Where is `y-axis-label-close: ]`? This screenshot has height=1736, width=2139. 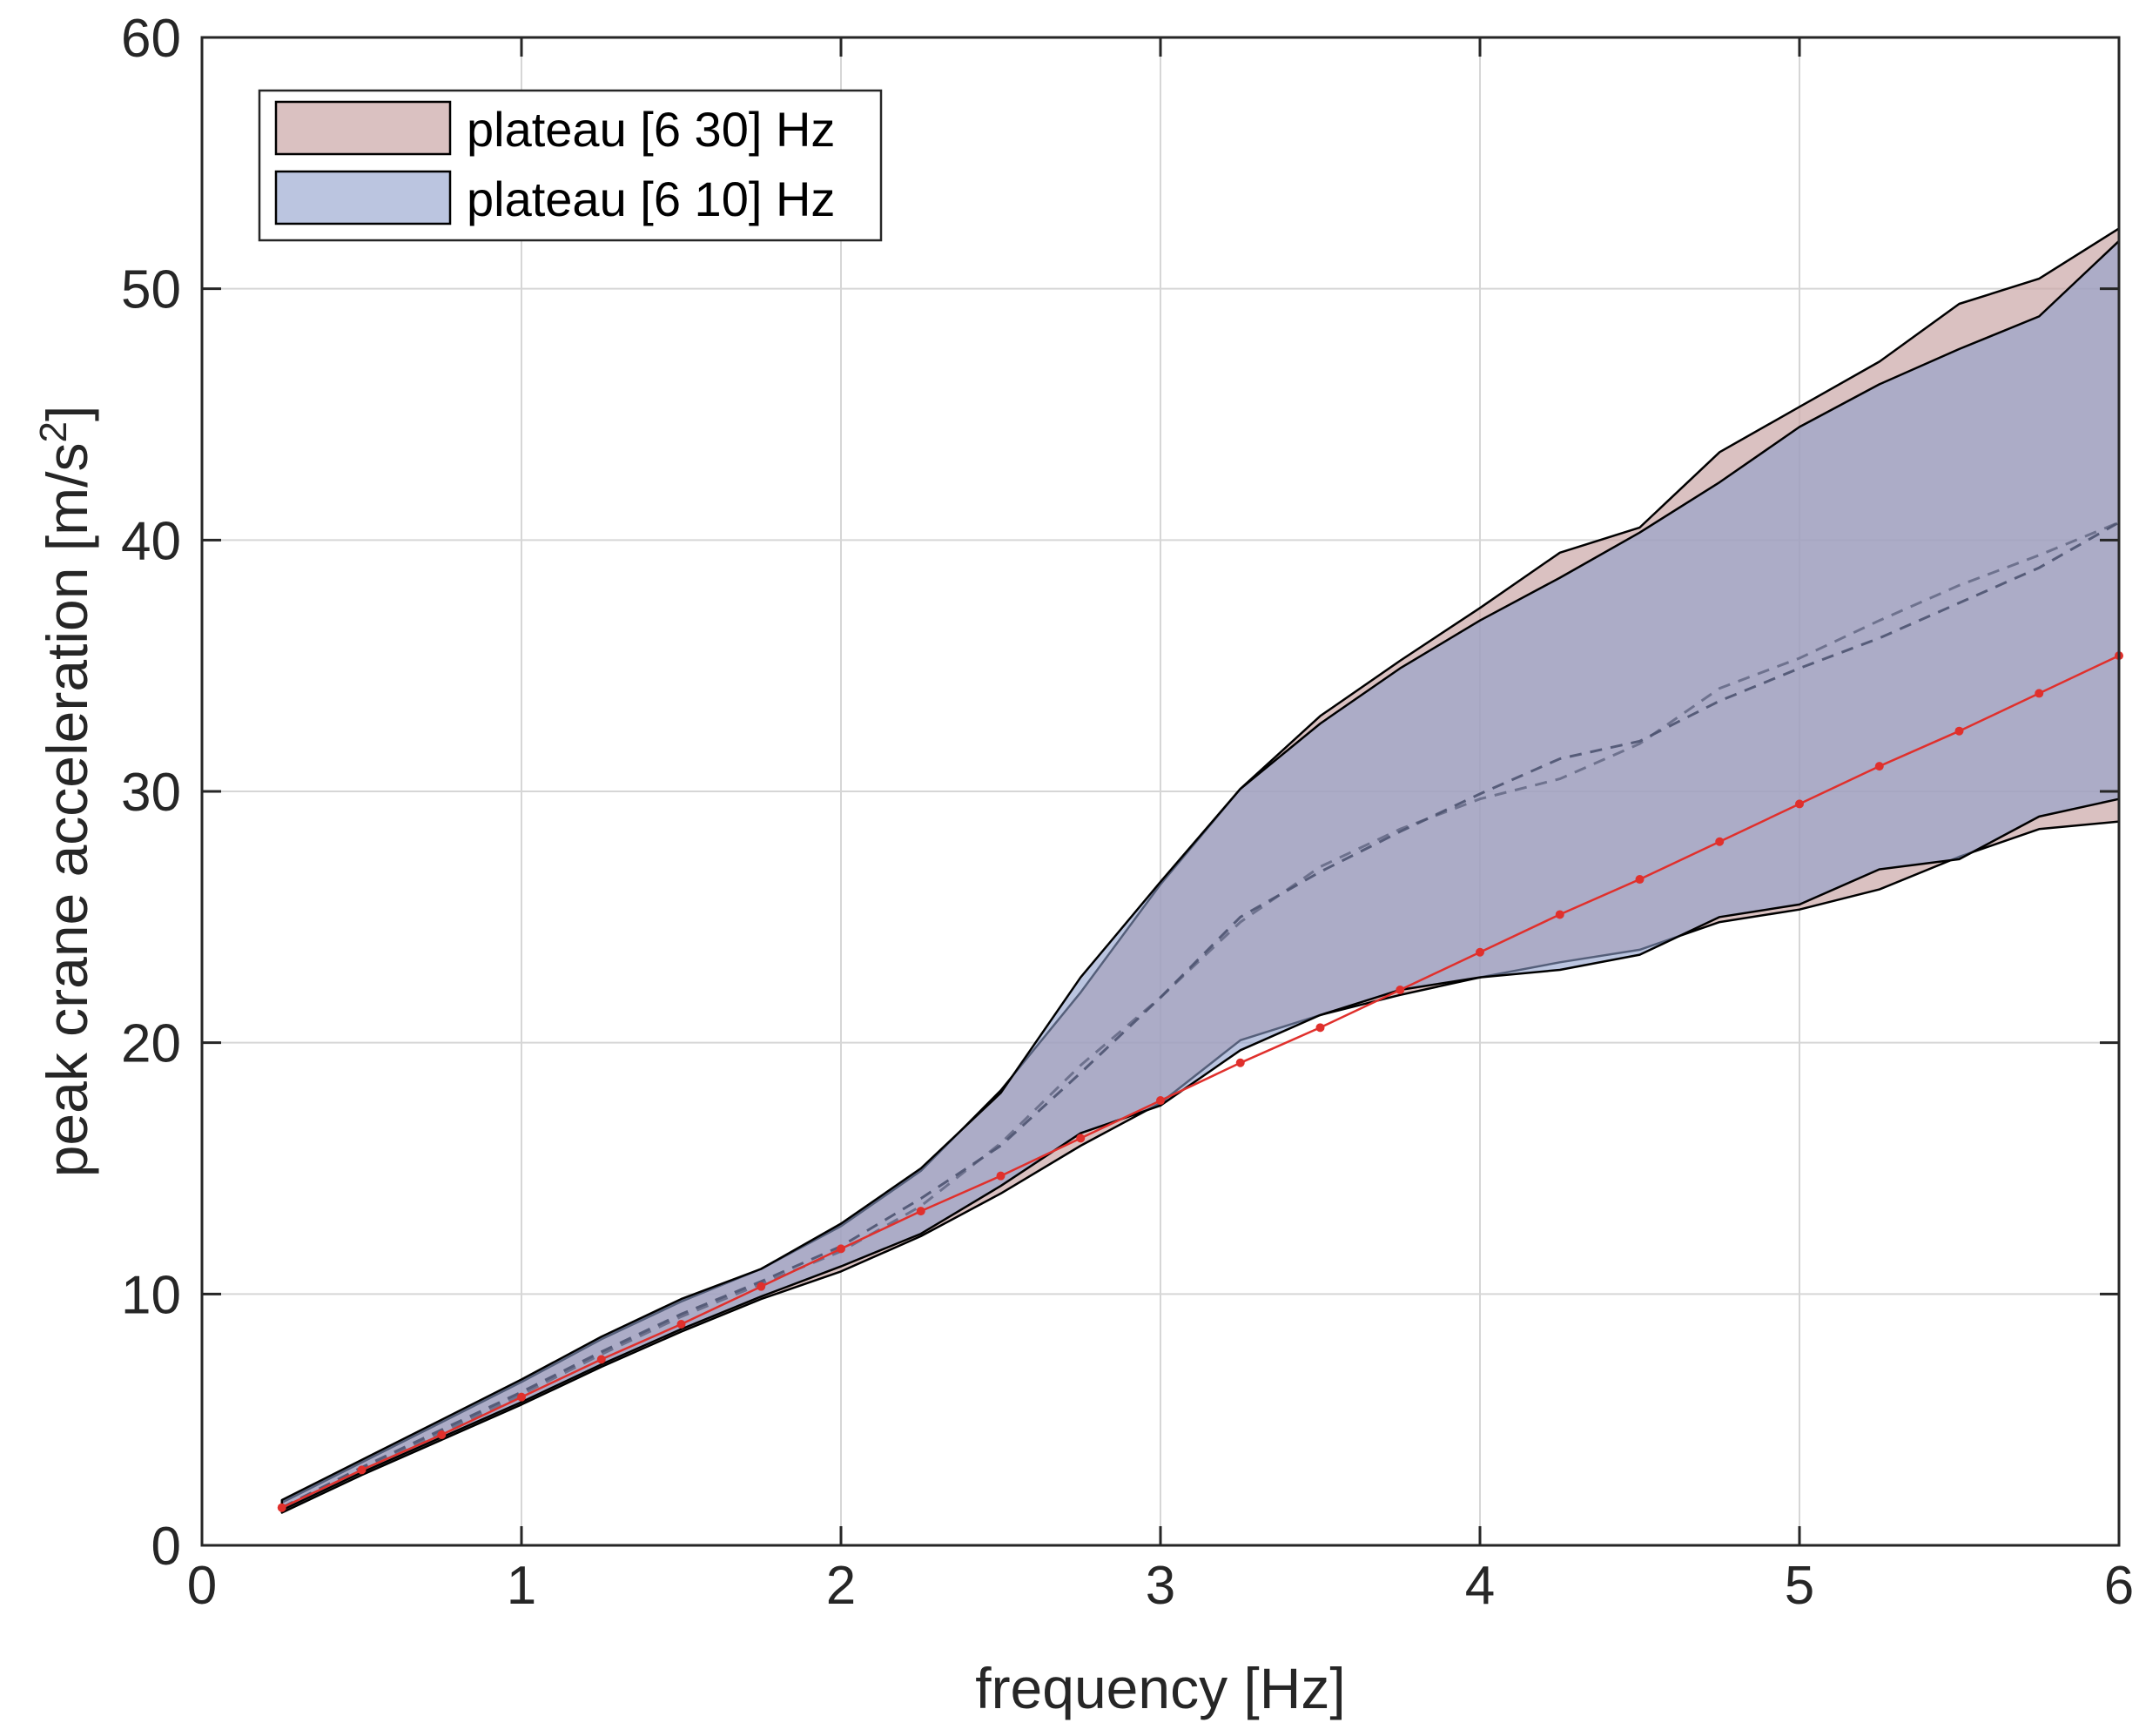
y-axis-label-close: ] is located at coordinates (67, 413).